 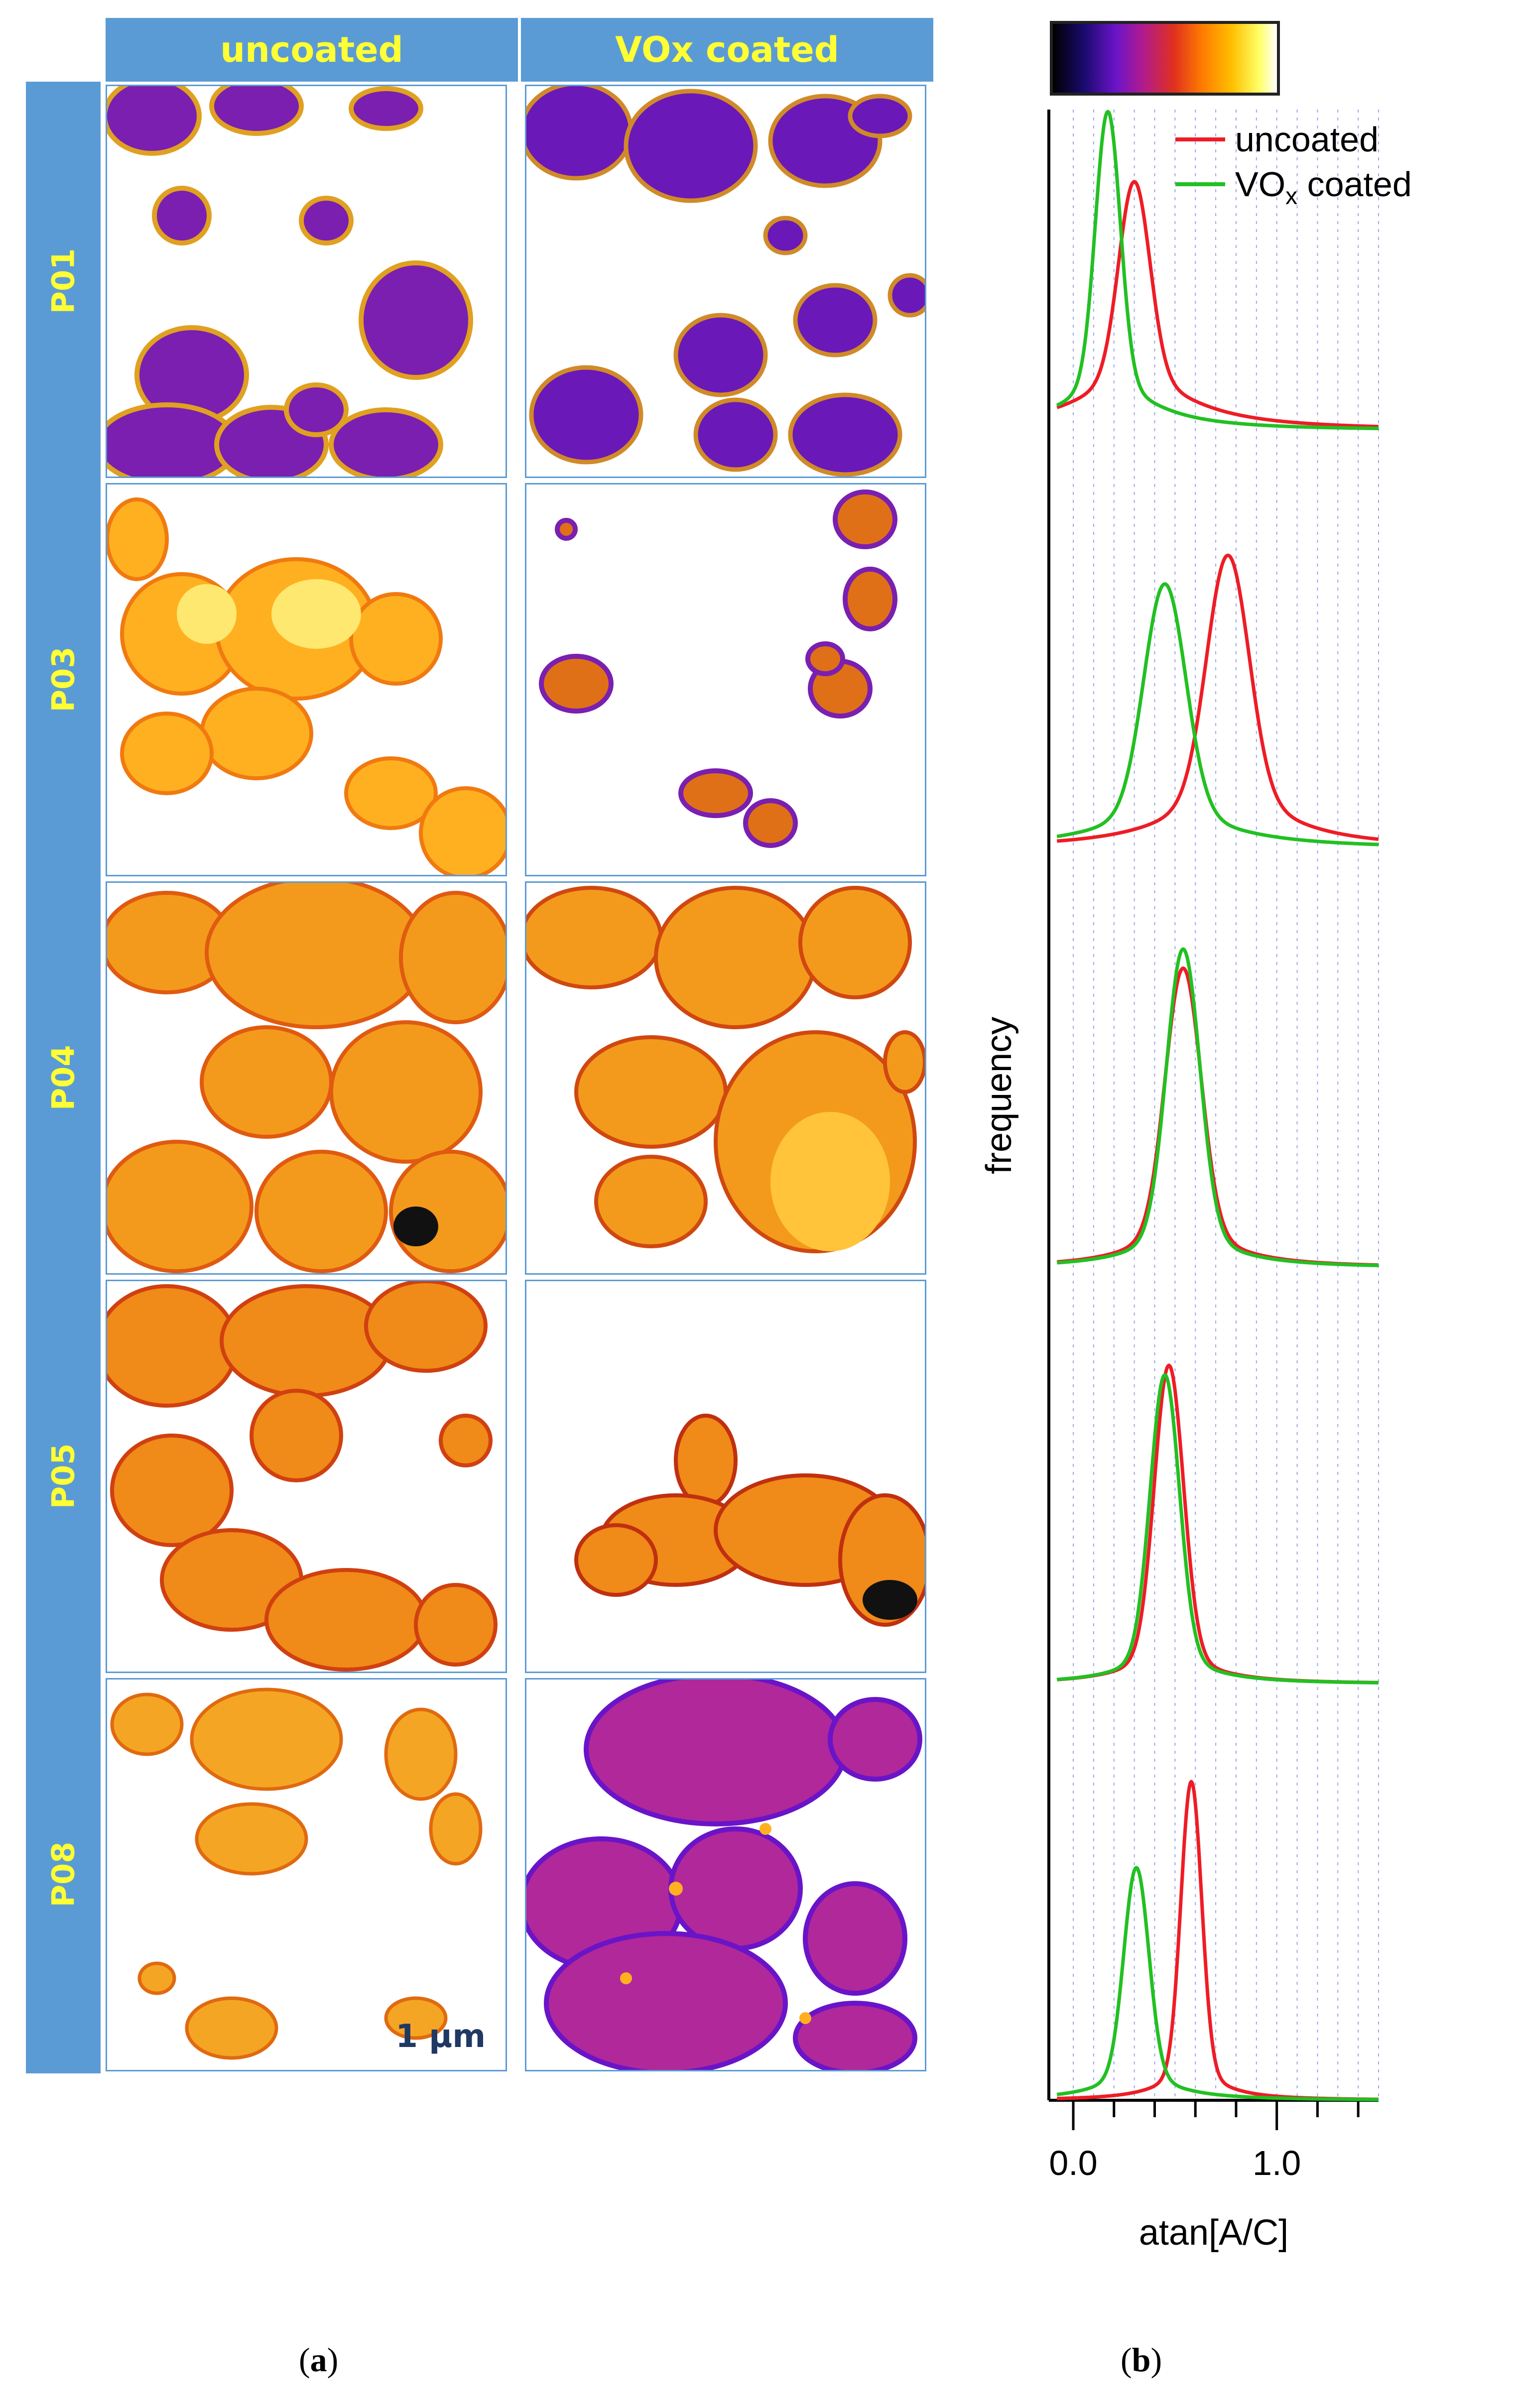 I want to click on image-p05-uncoated, so click(x=306, y=1476).